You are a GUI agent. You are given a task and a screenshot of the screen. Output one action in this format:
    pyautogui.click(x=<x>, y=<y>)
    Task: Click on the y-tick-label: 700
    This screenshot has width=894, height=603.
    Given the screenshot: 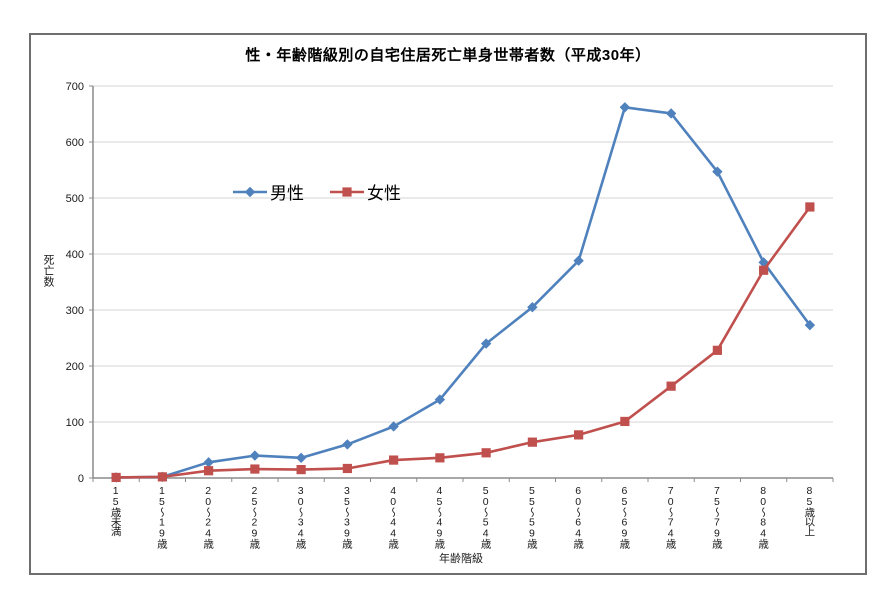 What is the action you would take?
    pyautogui.click(x=75, y=87)
    